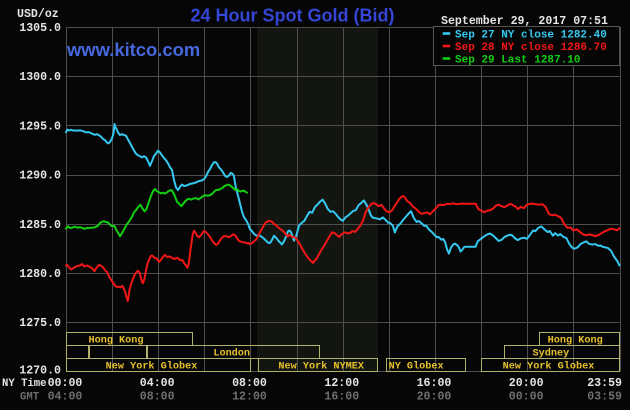  Describe the element at coordinates (604, 383) in the screenshot. I see `svg-text: 23:59` at that location.